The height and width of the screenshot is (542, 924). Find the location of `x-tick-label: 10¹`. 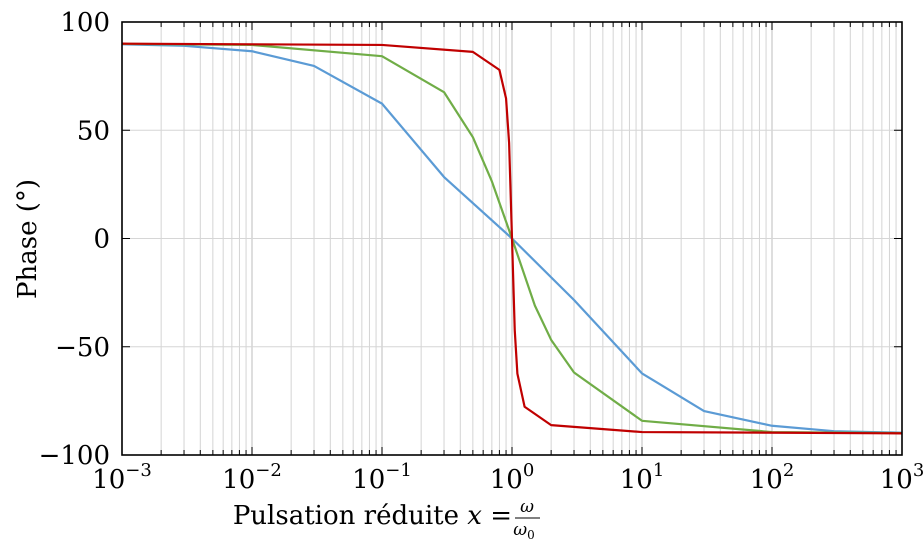

x-tick-label: 10¹ is located at coordinates (642, 477).